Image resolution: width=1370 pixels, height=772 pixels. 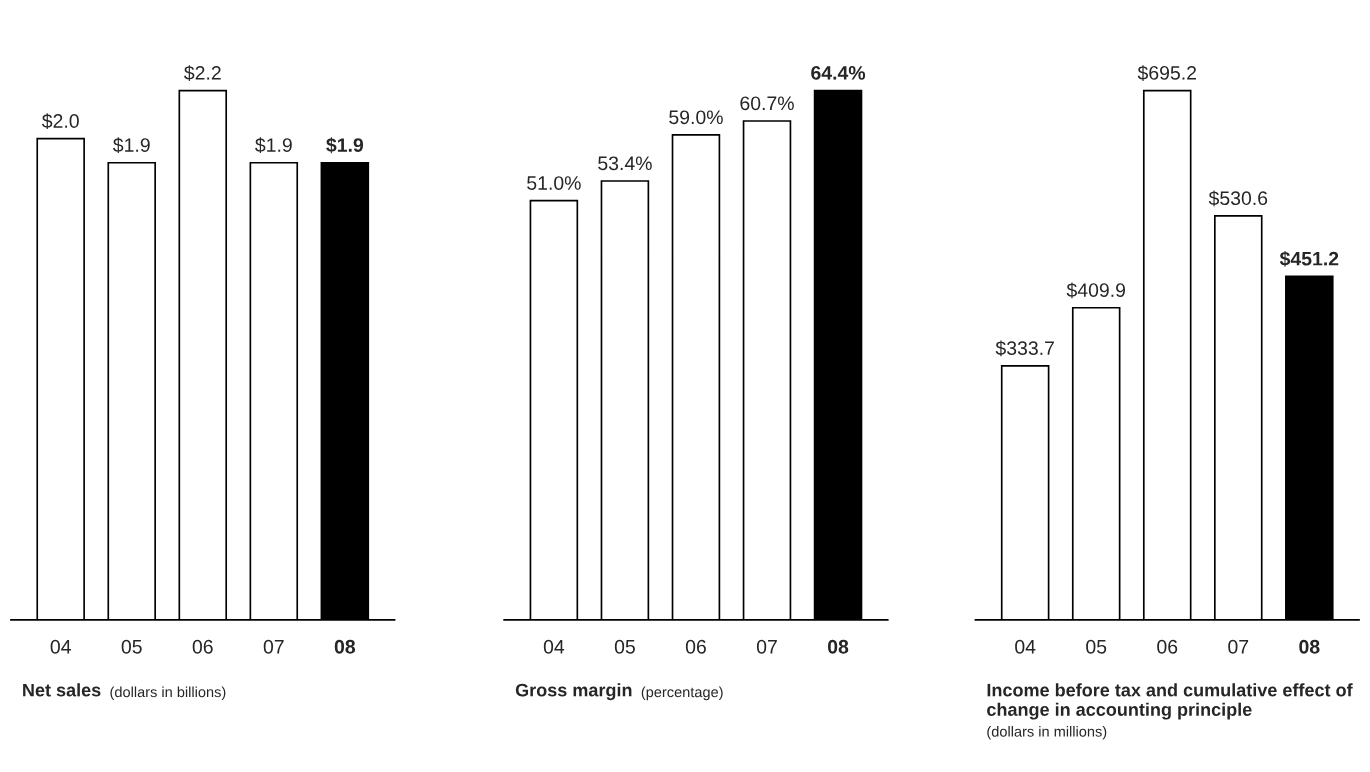 I want to click on data-label: $530.6, so click(x=1238, y=198).